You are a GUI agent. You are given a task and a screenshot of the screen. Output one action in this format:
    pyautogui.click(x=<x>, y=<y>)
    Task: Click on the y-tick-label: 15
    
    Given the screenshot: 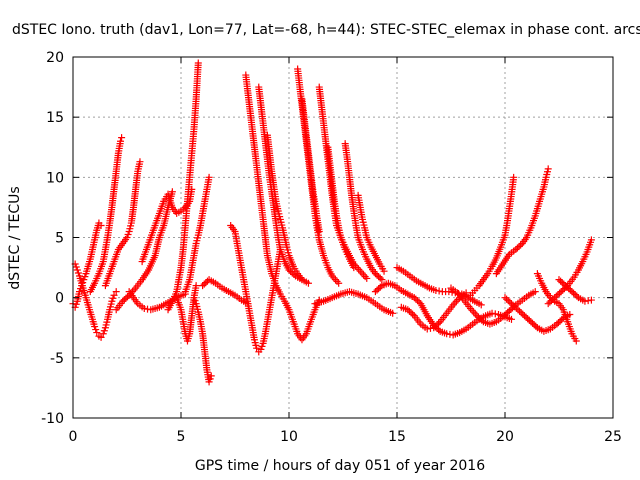 What is the action you would take?
    pyautogui.click(x=55, y=118)
    